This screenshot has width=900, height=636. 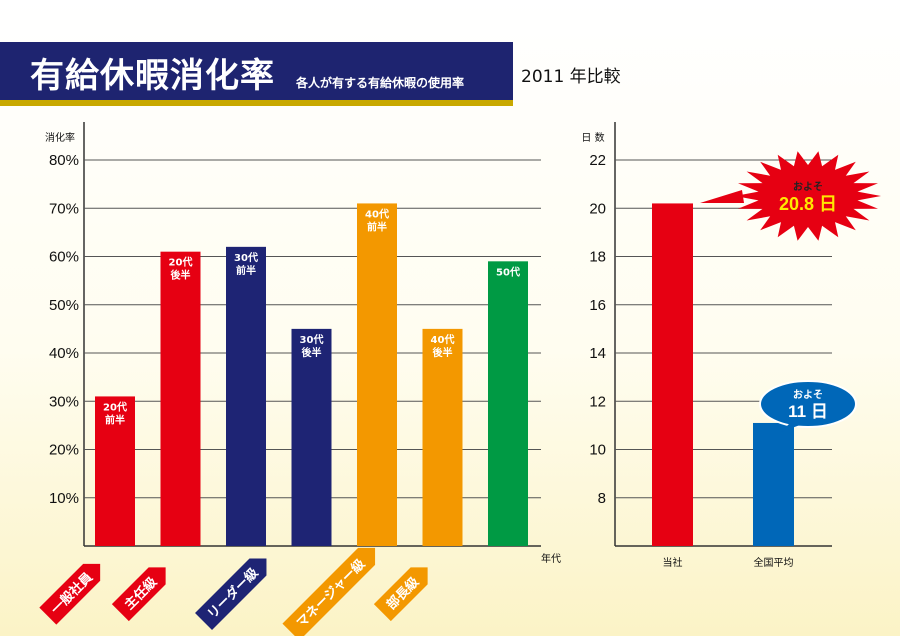 I want to click on left-y-tick-label: 40%, so click(x=64, y=353).